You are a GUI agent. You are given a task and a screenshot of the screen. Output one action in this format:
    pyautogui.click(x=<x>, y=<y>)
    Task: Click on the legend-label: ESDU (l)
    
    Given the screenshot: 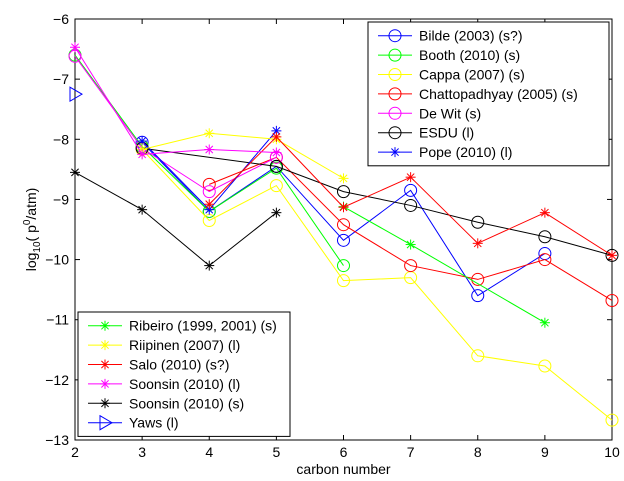 What is the action you would take?
    pyautogui.click(x=446, y=133)
    